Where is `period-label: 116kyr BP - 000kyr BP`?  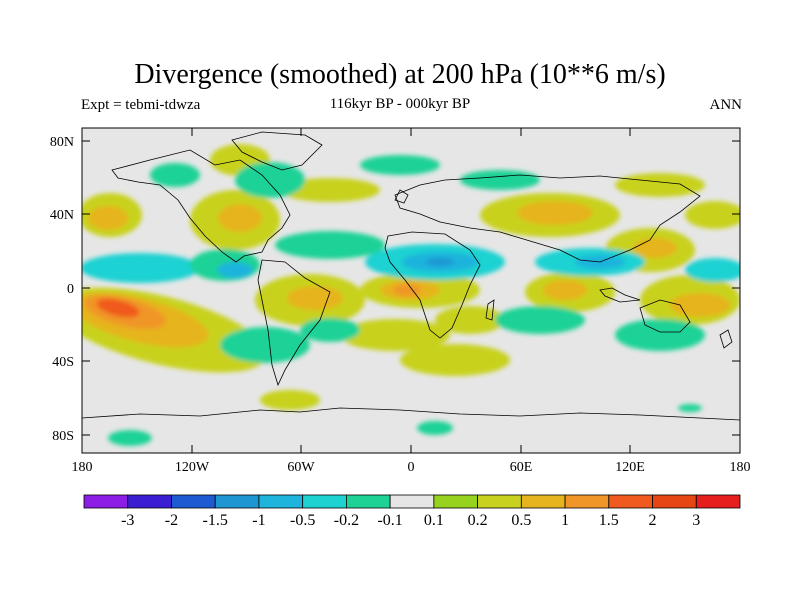 period-label: 116kyr BP - 000kyr BP is located at coordinates (400, 104).